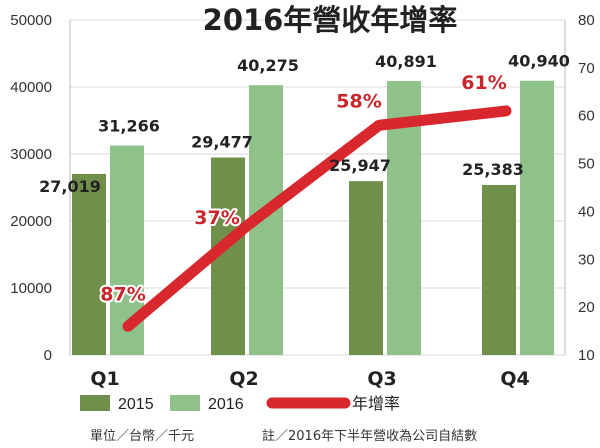  What do you see at coordinates (376, 404) in the screenshot?
I see `legend-label-growth: 年增率` at bounding box center [376, 404].